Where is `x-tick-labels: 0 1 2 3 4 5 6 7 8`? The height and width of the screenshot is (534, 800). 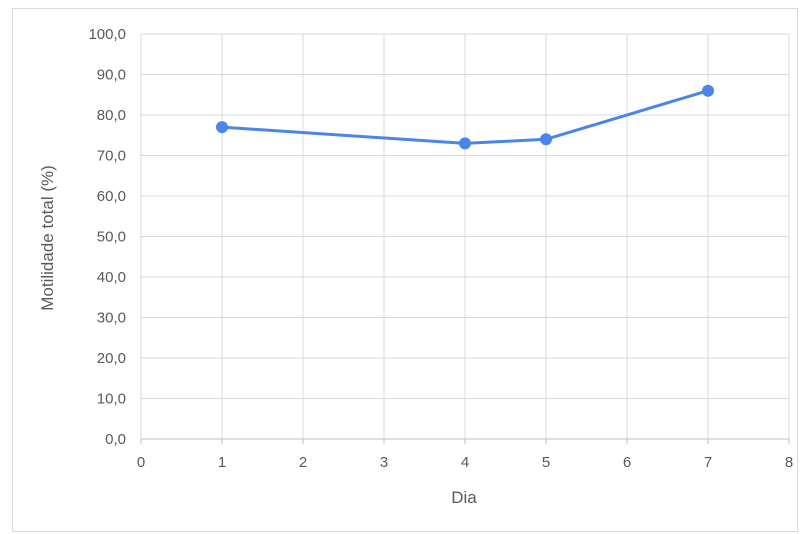 x-tick-labels: 0 1 2 3 4 5 6 7 8 is located at coordinates (465, 462).